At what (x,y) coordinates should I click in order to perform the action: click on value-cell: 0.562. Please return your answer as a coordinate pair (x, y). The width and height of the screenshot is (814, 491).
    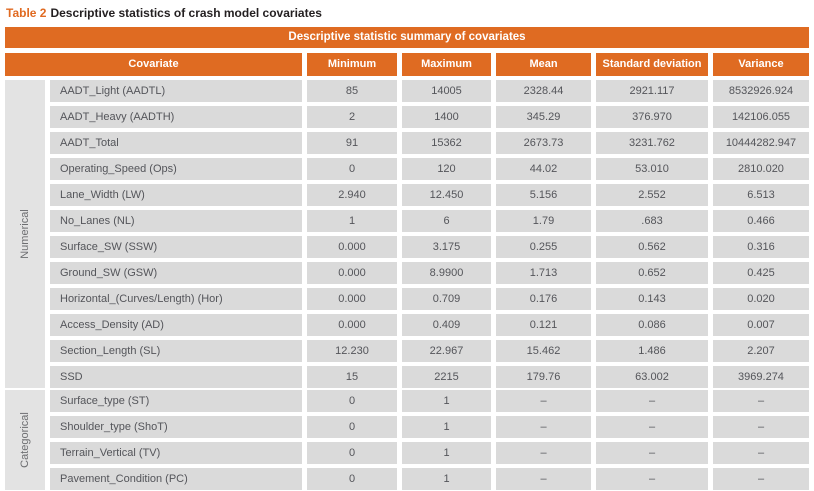
    Looking at the image, I should click on (652, 247).